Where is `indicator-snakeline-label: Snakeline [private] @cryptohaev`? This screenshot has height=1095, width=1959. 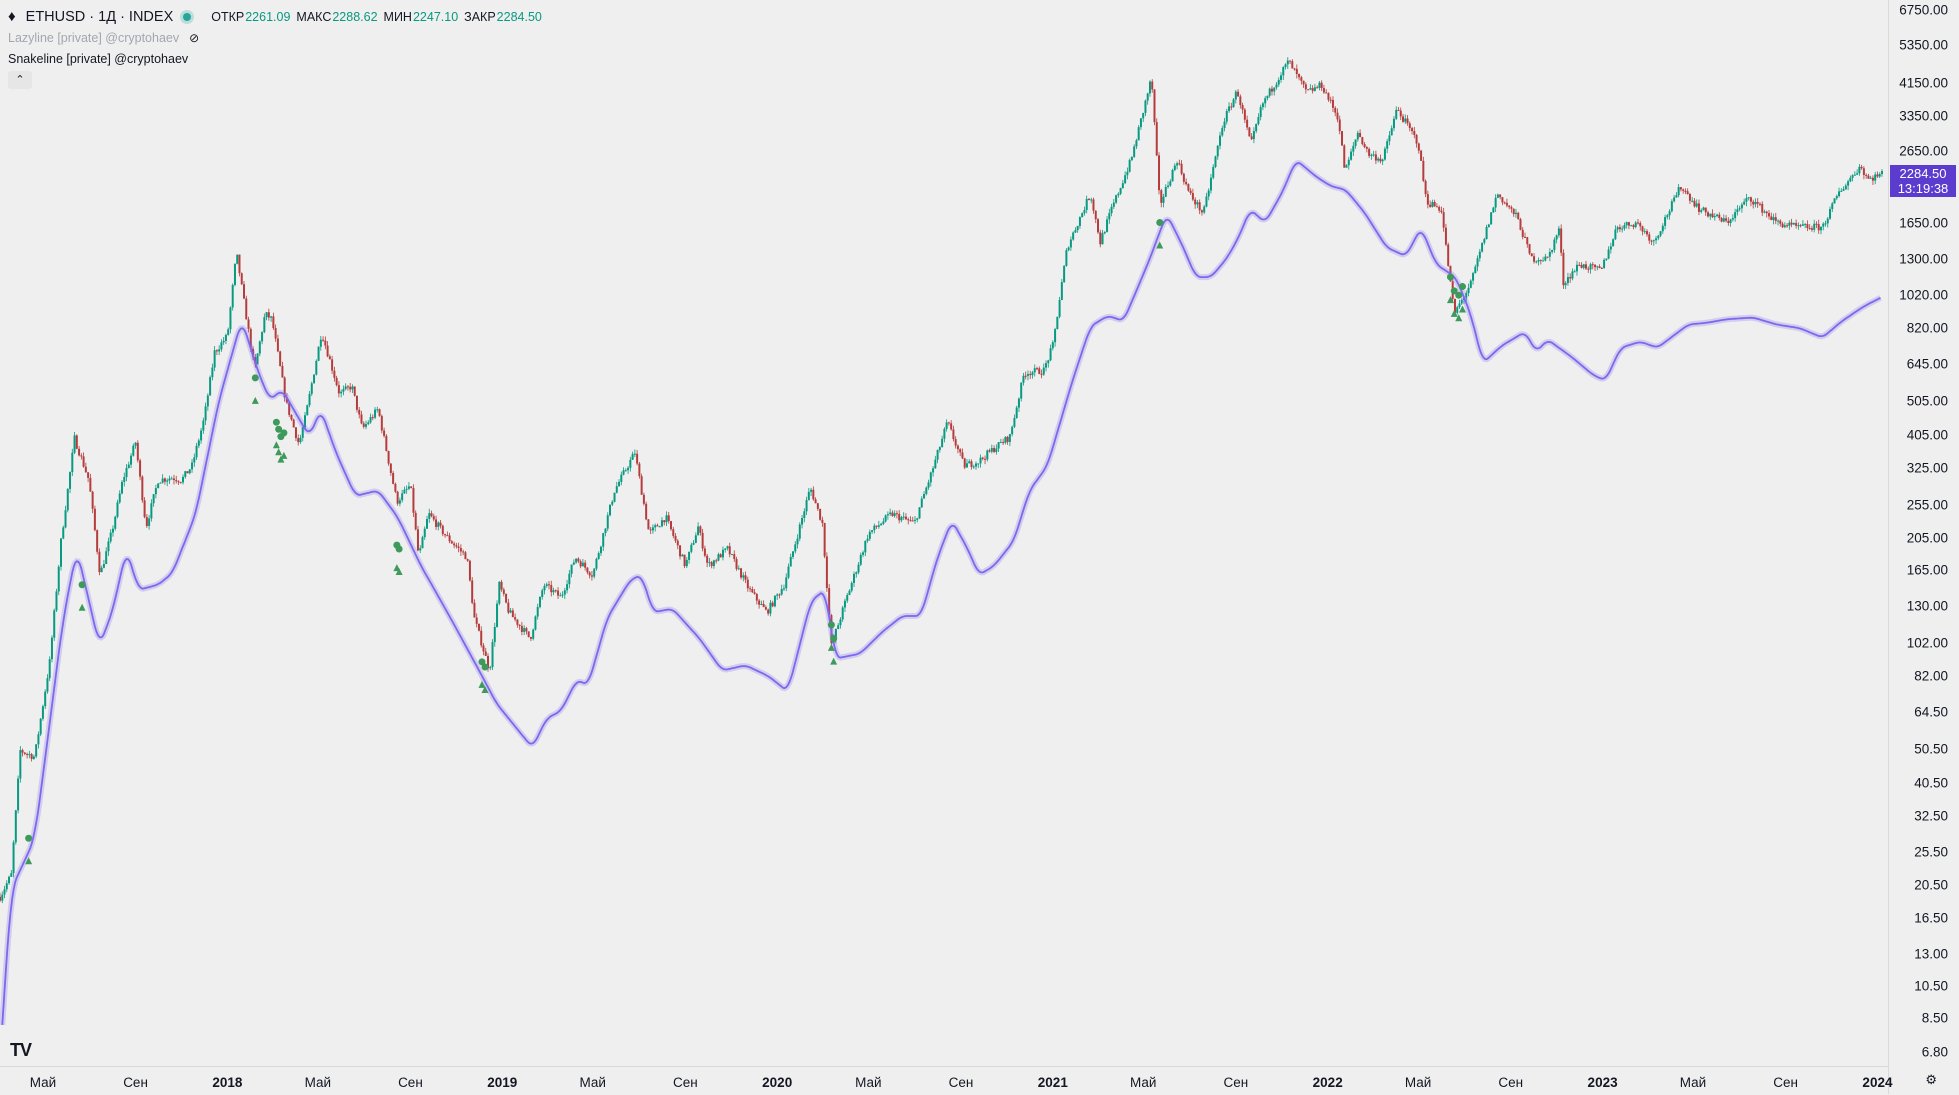
indicator-snakeline-label: Snakeline [private] @cryptohaev is located at coordinates (98, 58).